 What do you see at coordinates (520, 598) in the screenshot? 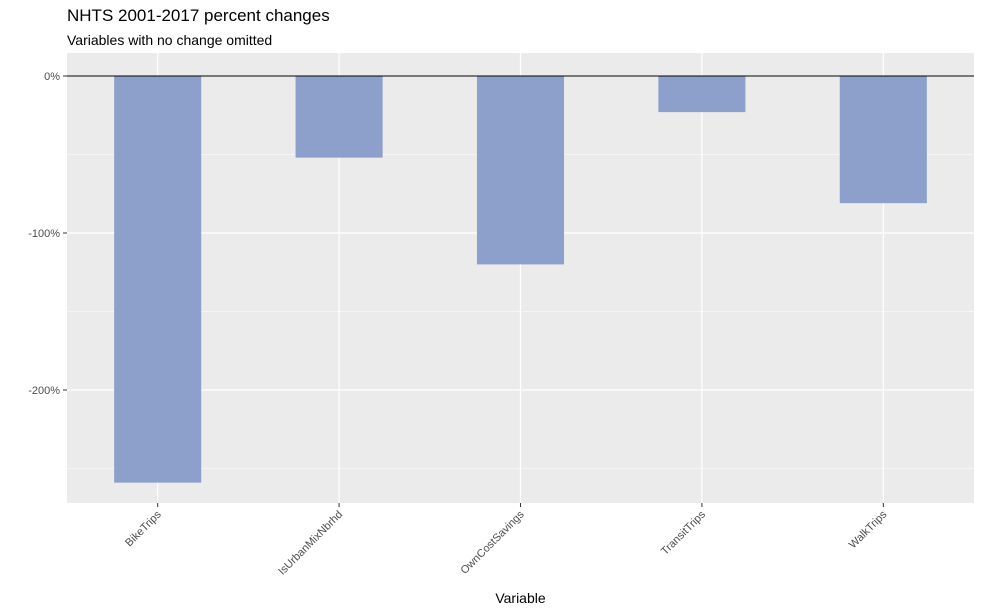
I see `x-axis-title: Variable` at bounding box center [520, 598].